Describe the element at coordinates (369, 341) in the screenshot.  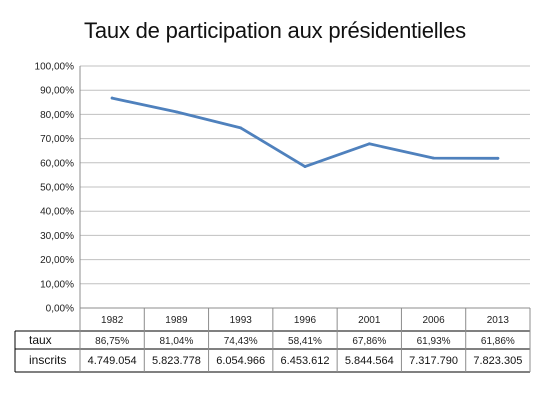
I see `table-cell: 67,86%` at that location.